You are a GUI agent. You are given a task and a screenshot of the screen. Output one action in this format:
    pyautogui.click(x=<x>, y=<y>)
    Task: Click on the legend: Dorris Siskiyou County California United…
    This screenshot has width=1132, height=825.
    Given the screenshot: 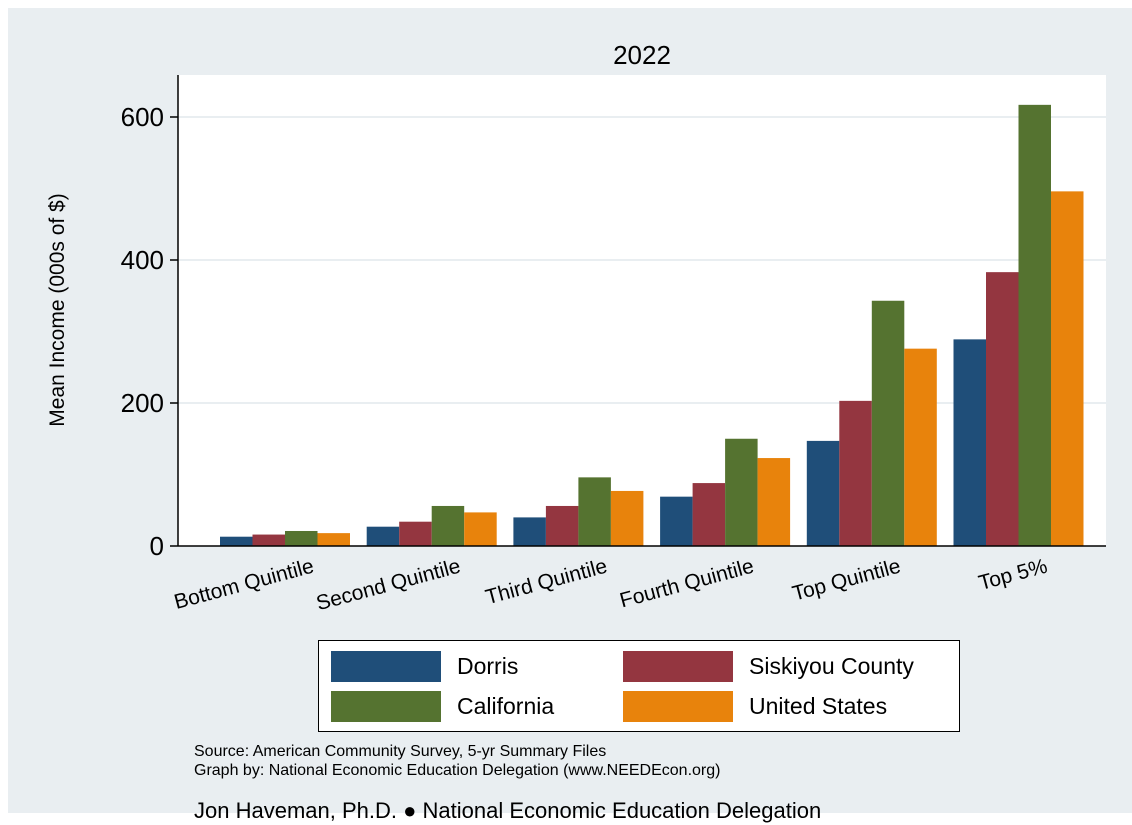 What is the action you would take?
    pyautogui.click(x=639, y=686)
    